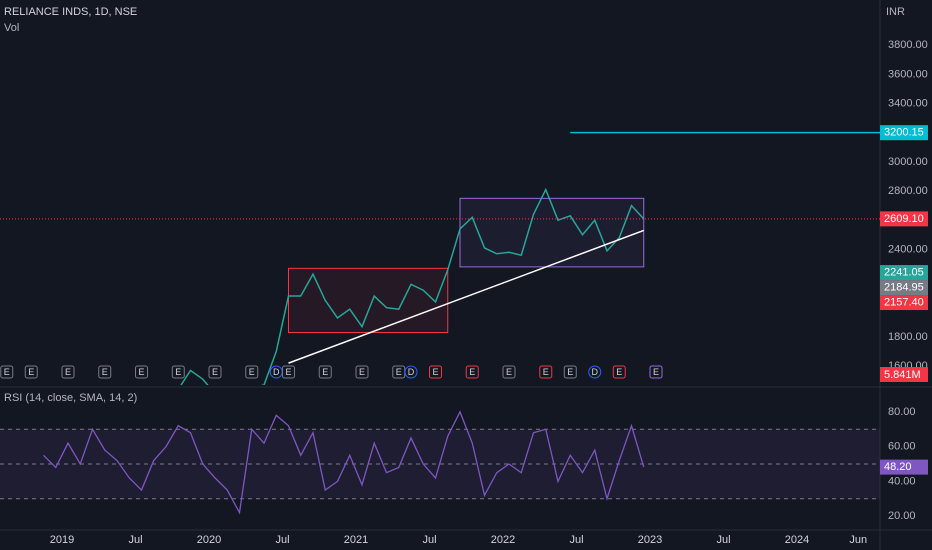  What do you see at coordinates (209, 540) in the screenshot?
I see `x-tick-label: 2020` at bounding box center [209, 540].